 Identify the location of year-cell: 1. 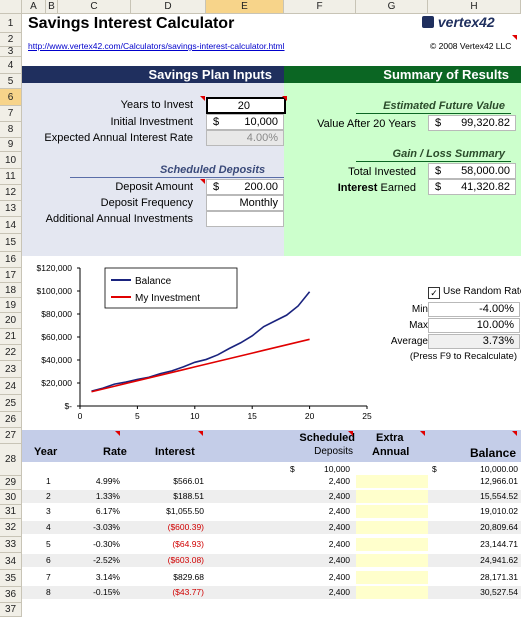
(48, 481).